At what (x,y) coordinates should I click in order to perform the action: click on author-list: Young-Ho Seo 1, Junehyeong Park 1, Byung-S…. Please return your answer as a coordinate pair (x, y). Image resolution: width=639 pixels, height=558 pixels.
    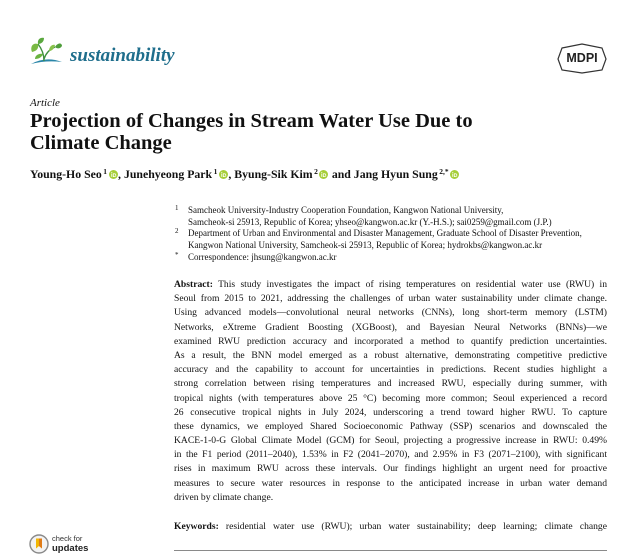
    Looking at the image, I should click on (245, 175).